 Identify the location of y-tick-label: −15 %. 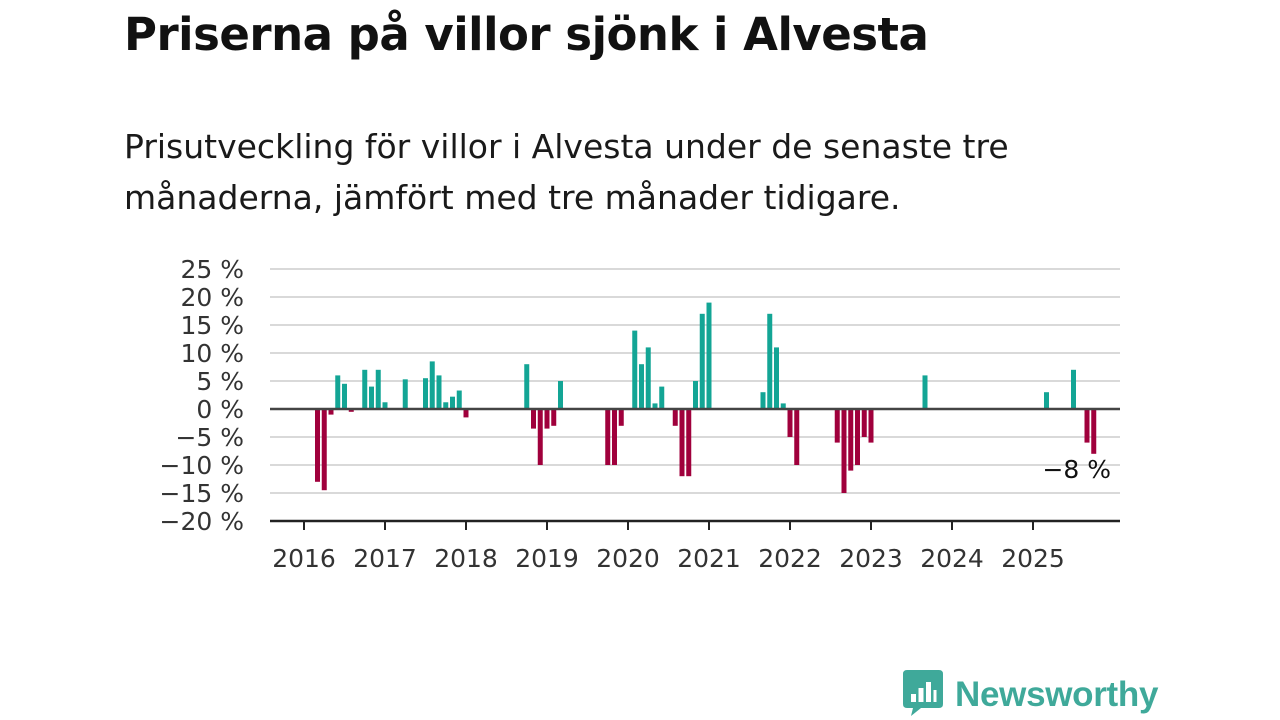
(202, 493).